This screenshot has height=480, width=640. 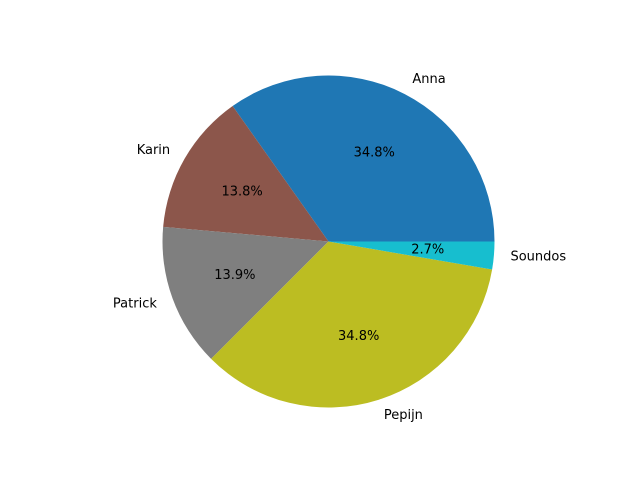 I want to click on slice-percent-karin: 13.8%, so click(x=241, y=191).